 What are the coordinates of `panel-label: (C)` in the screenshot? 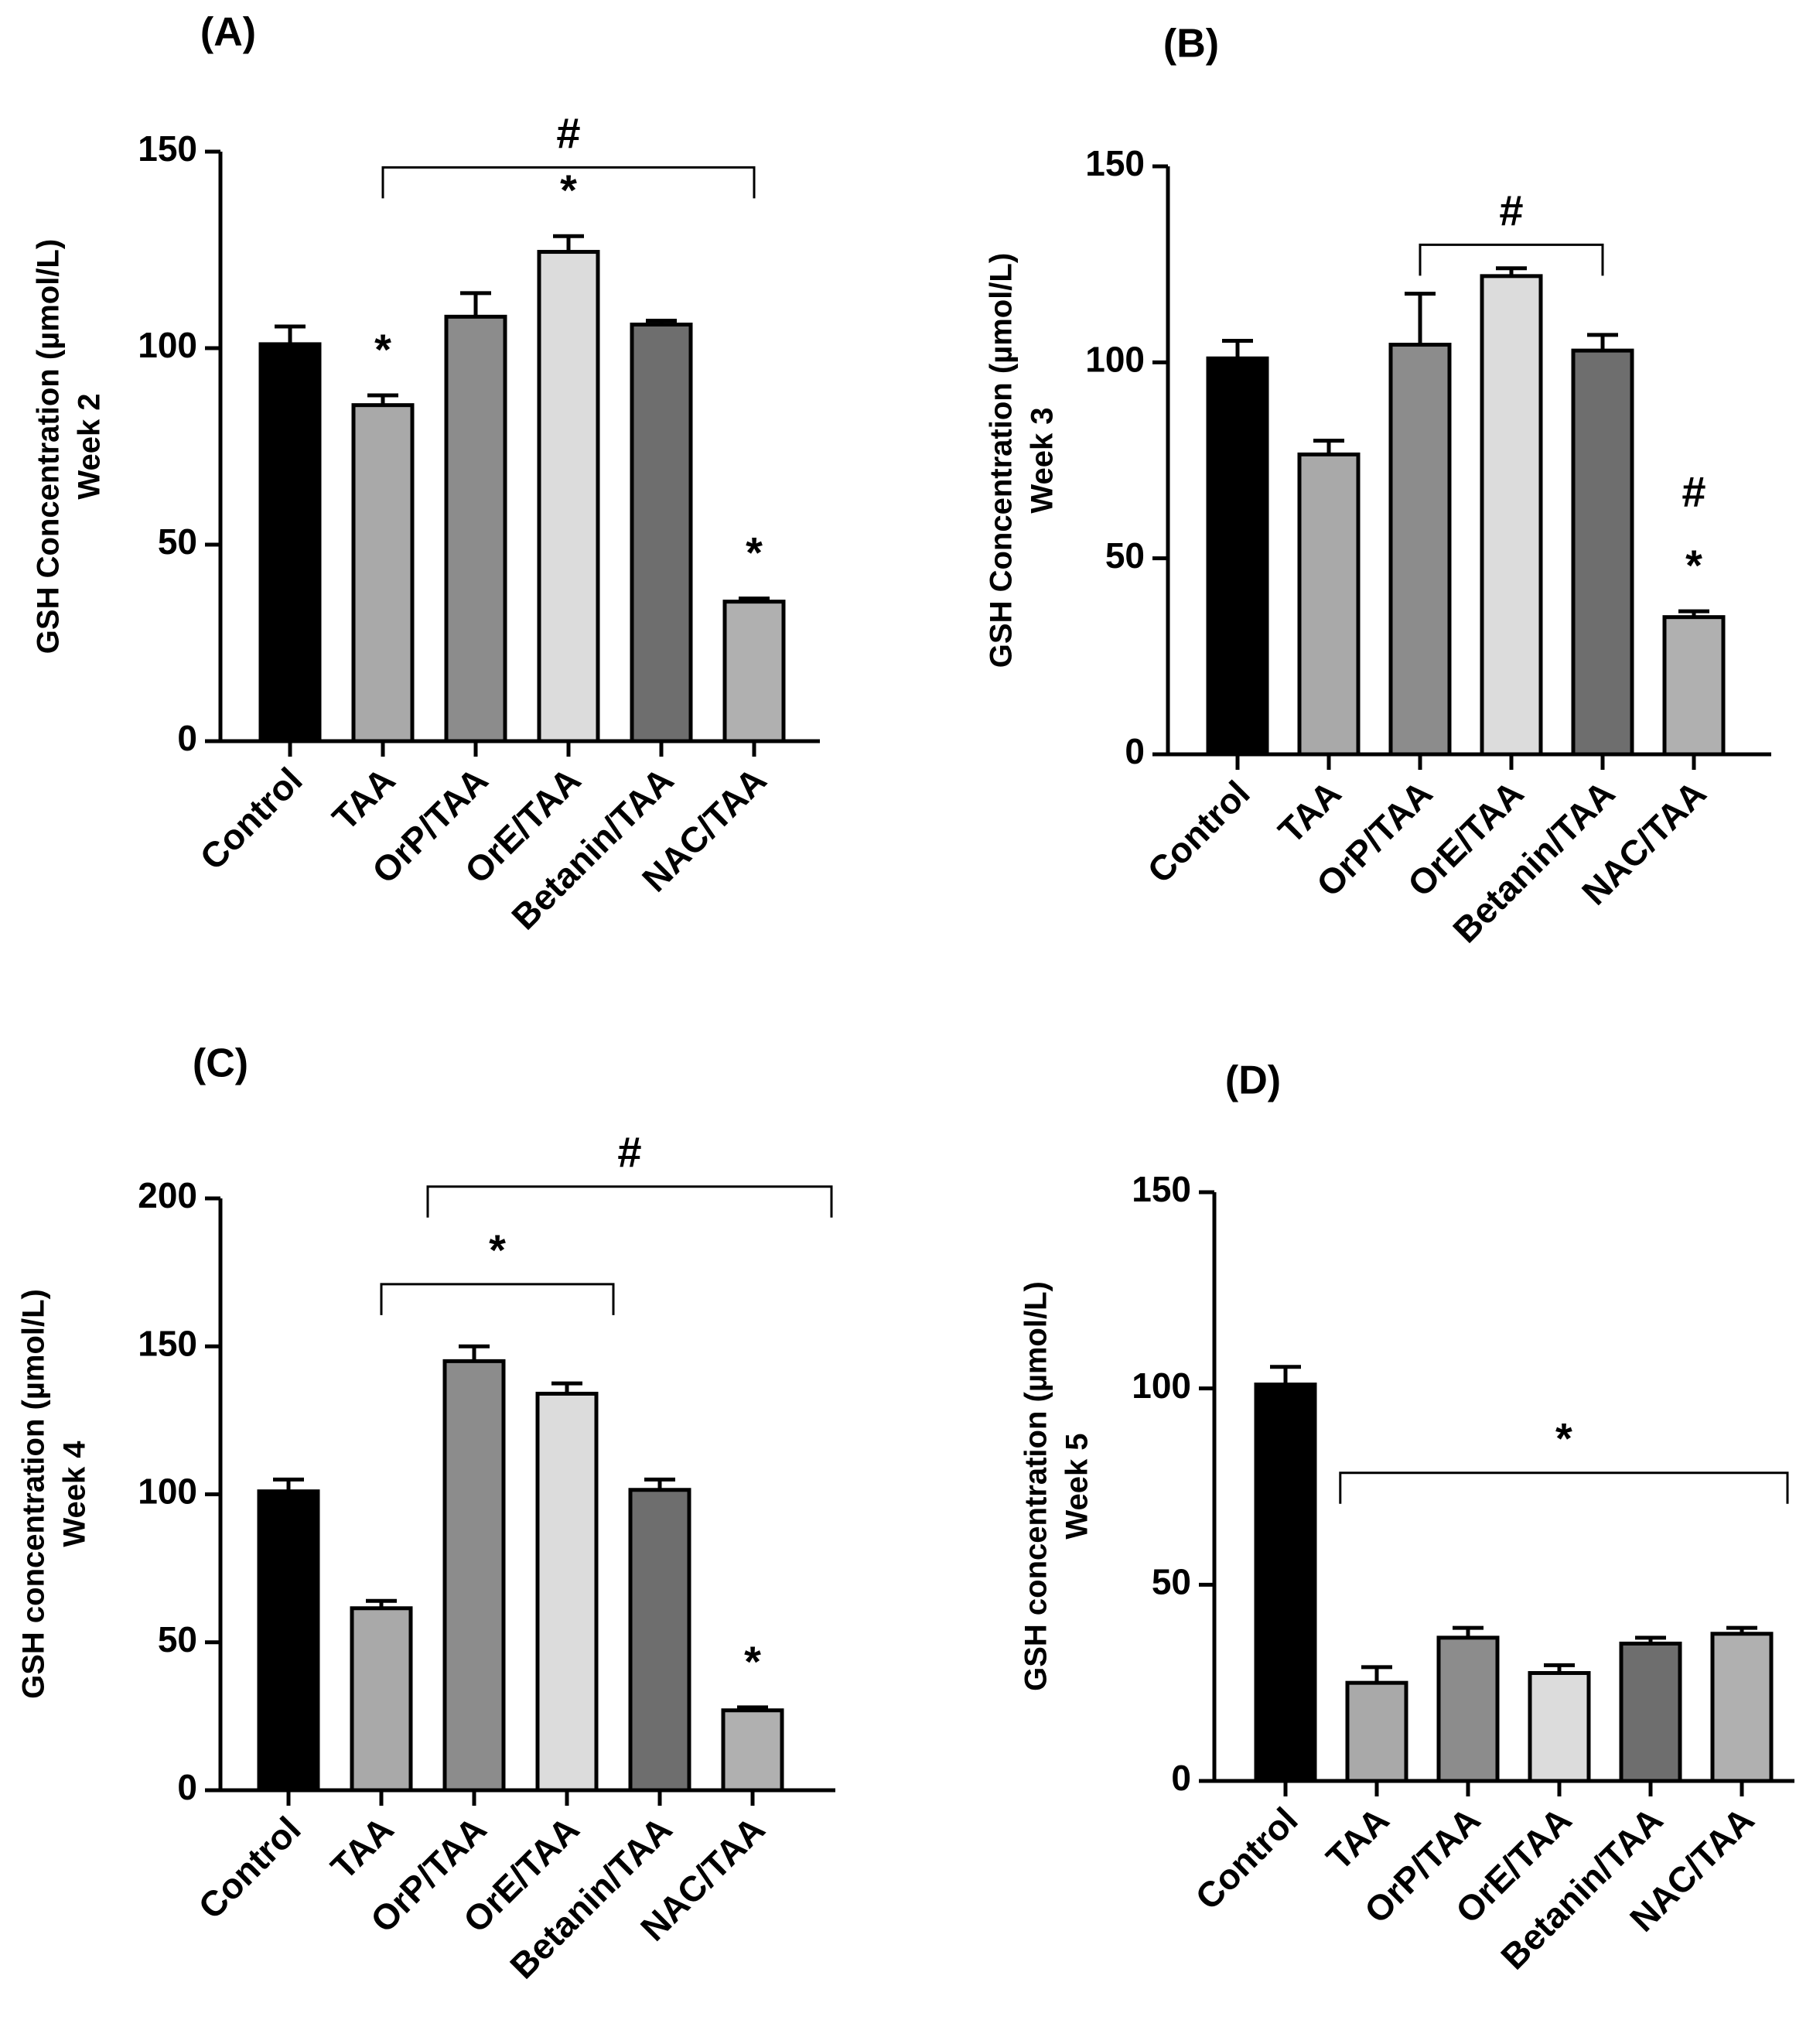 It's located at (220, 1063).